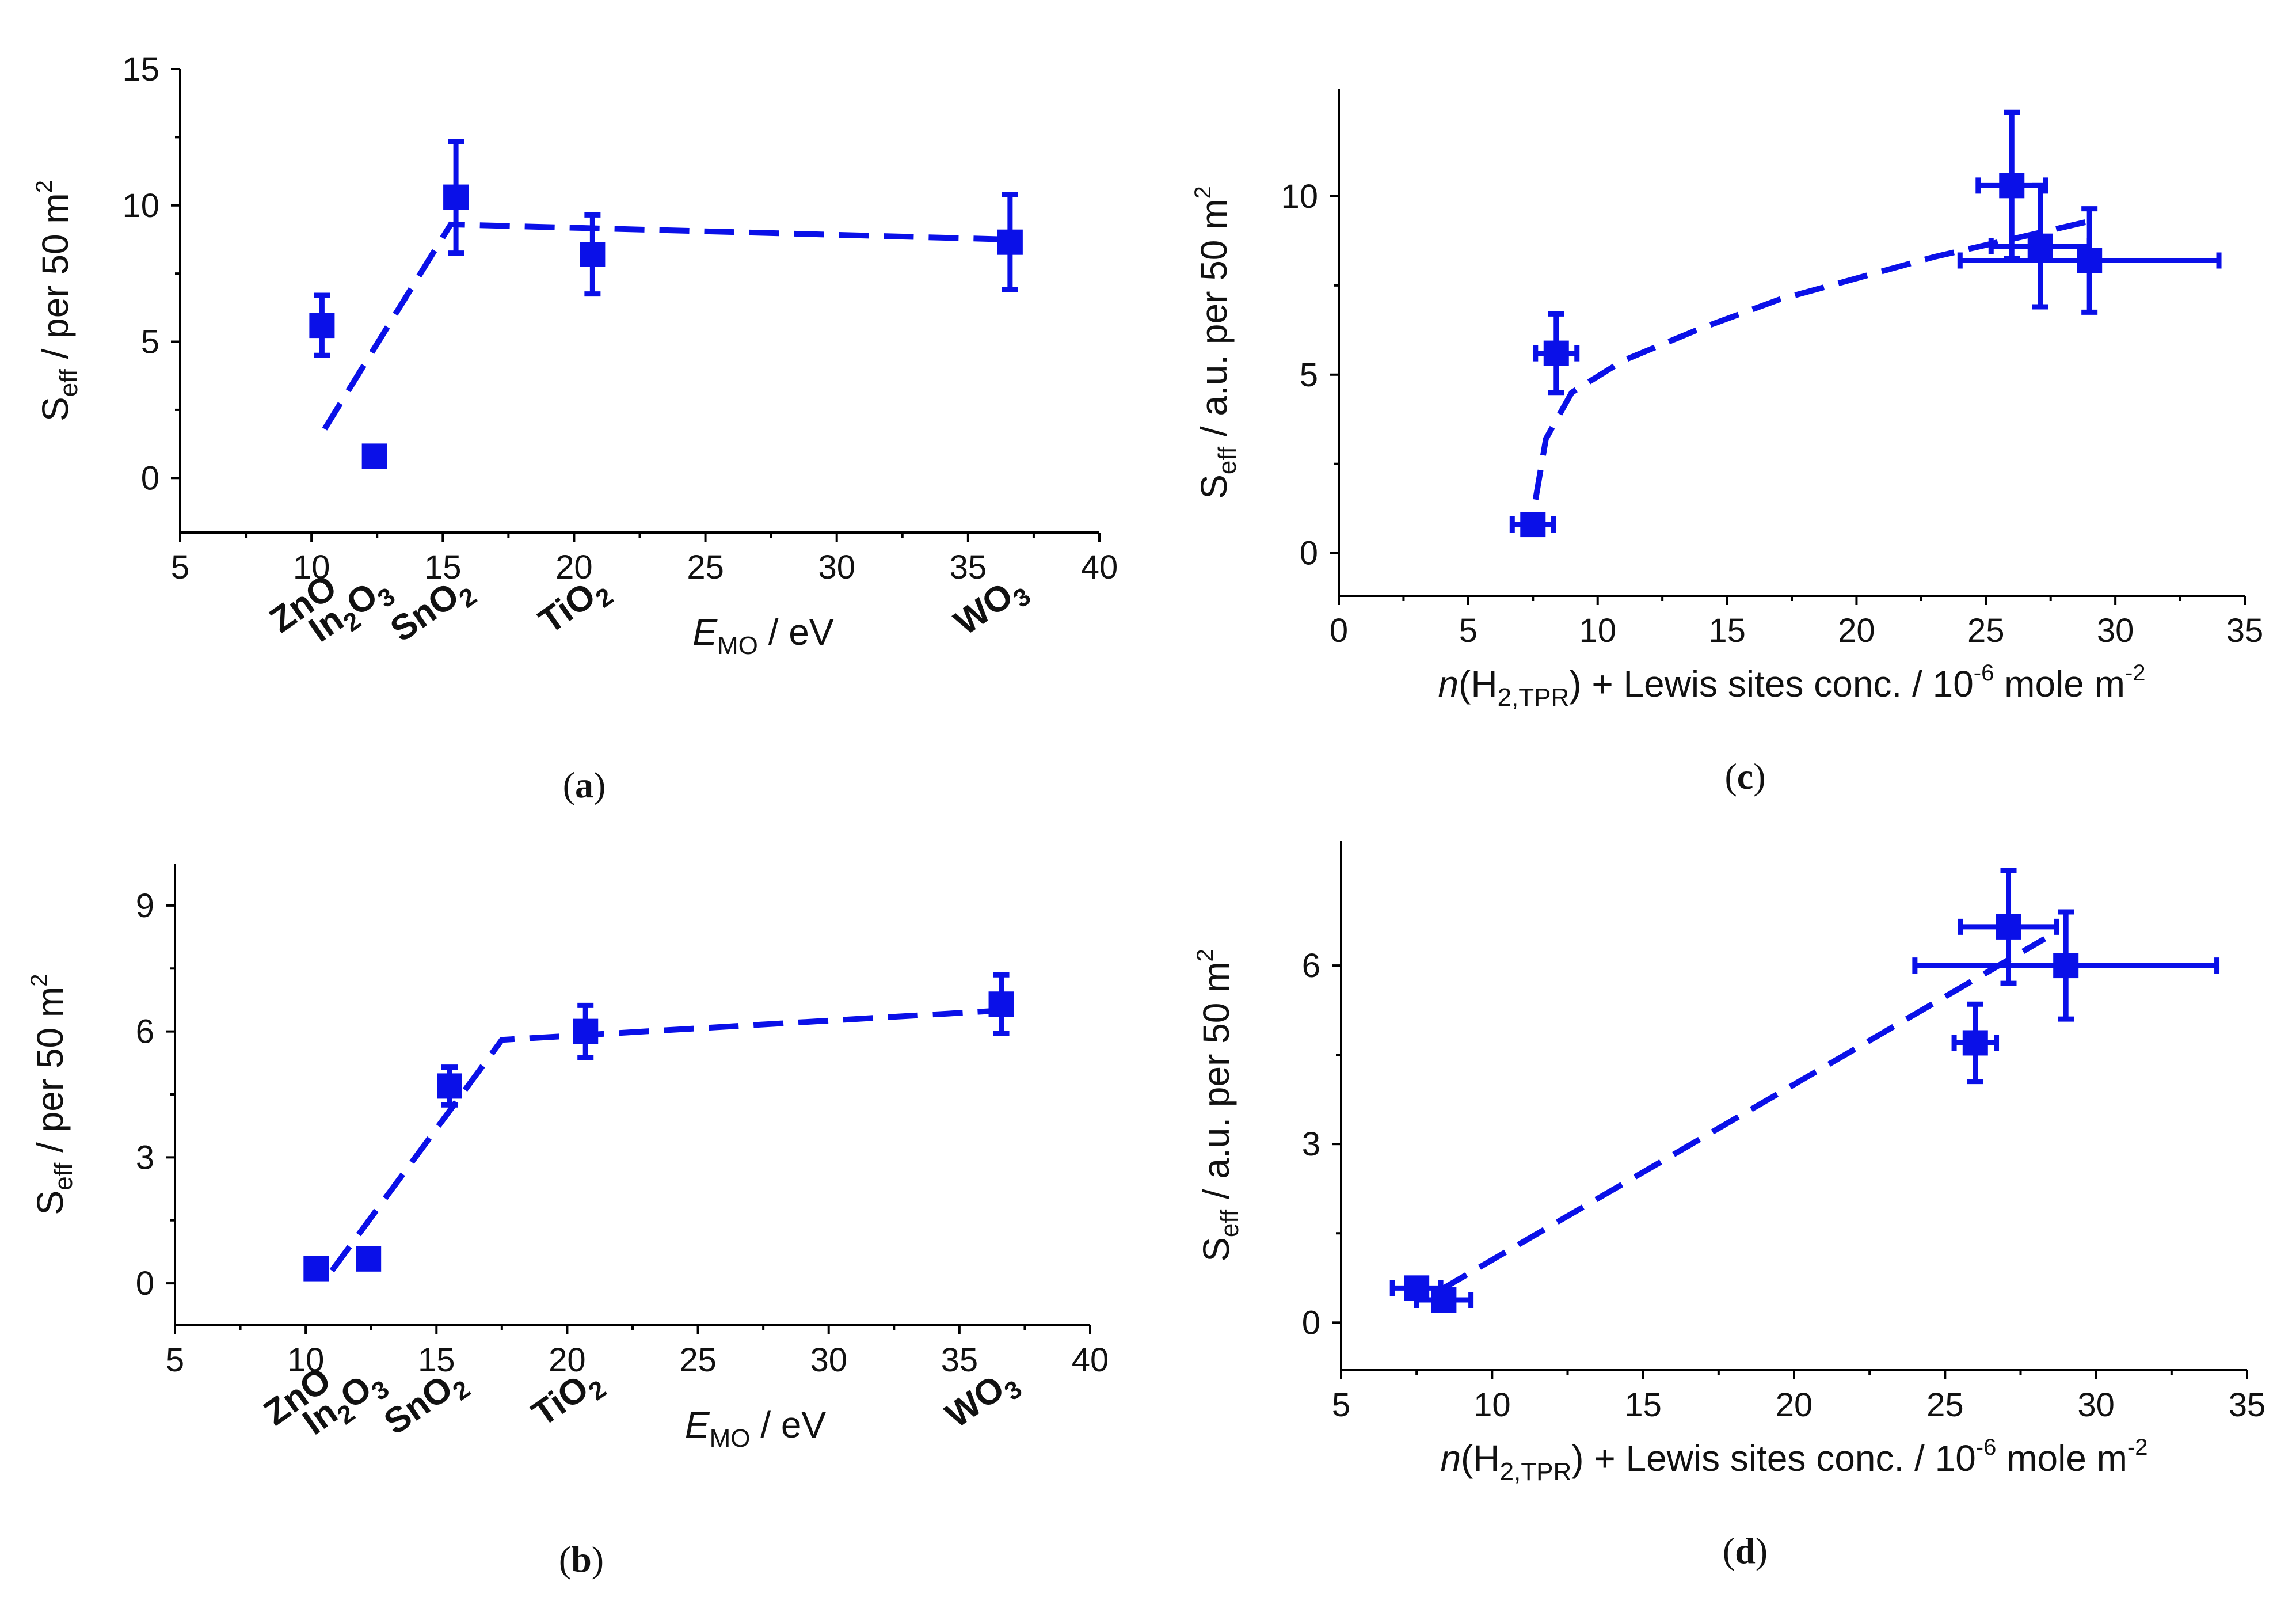  I want to click on x-tick-label: 0, so click(1339, 630).